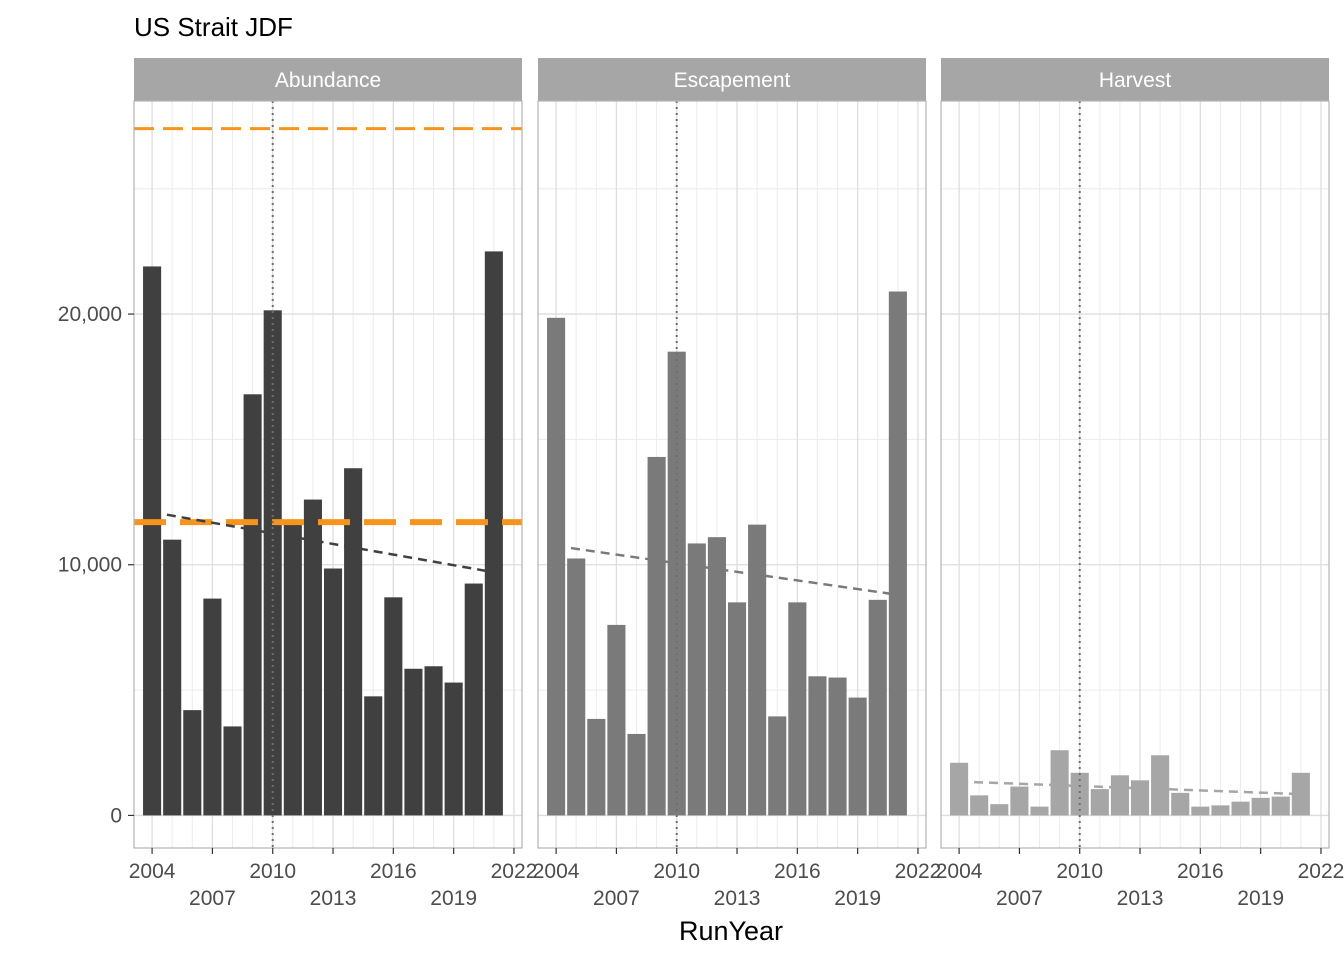 This screenshot has height=960, width=1344. What do you see at coordinates (1300, 794) in the screenshot?
I see `bar-harvest-2021` at bounding box center [1300, 794].